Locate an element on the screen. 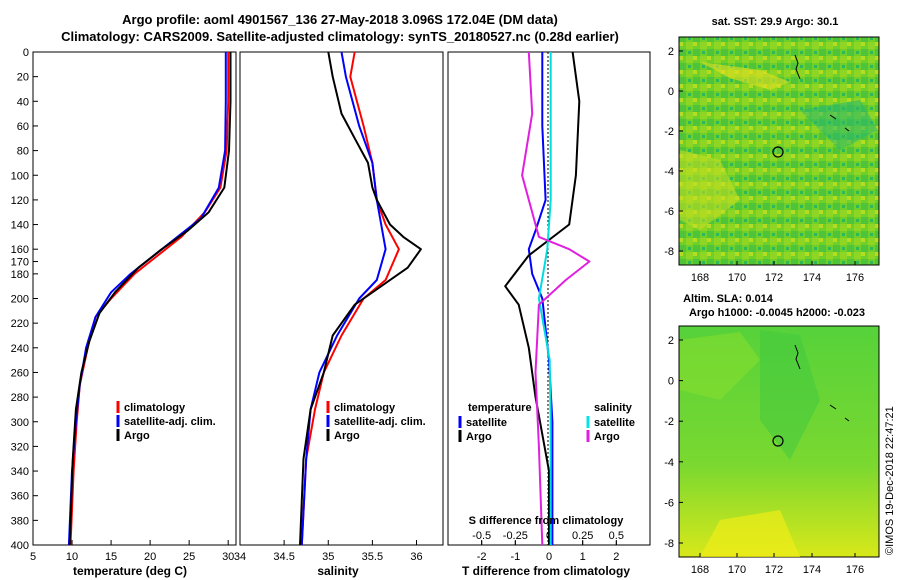 Image resolution: width=900 pixels, height=580 pixels. depth-label-11: 200 is located at coordinates (20, 300).